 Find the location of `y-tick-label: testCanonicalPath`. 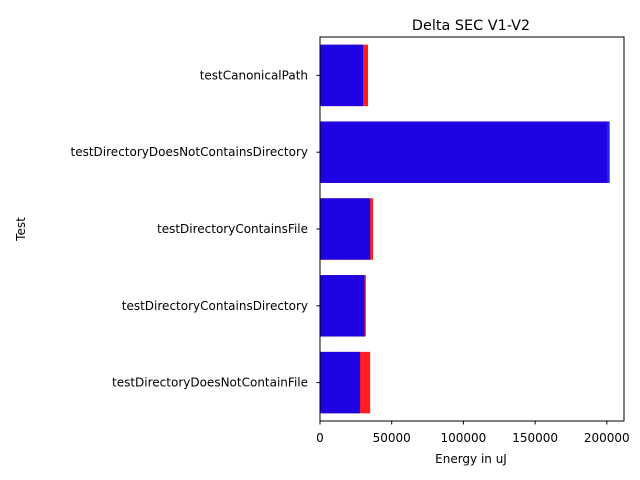

y-tick-label: testCanonicalPath is located at coordinates (254, 75).